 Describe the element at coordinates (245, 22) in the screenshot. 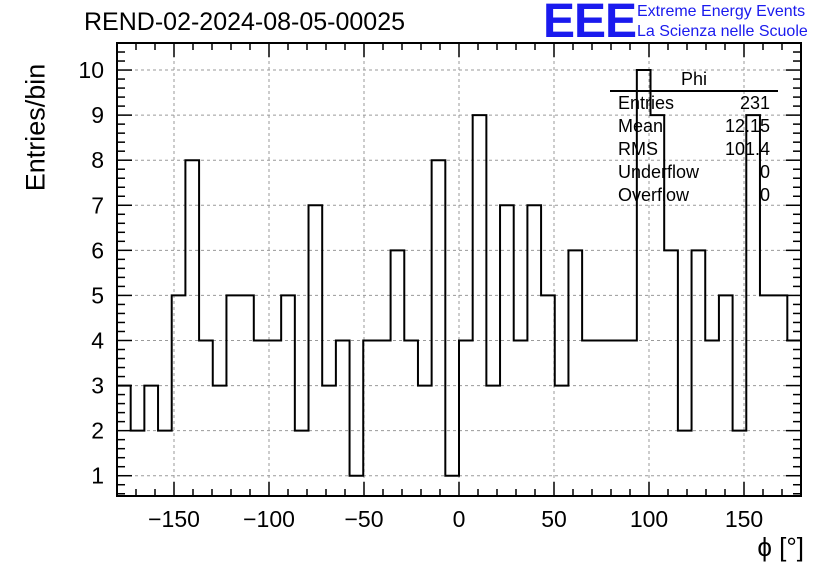

I see `plot-title: REND-02-2024-08-05-00025` at that location.